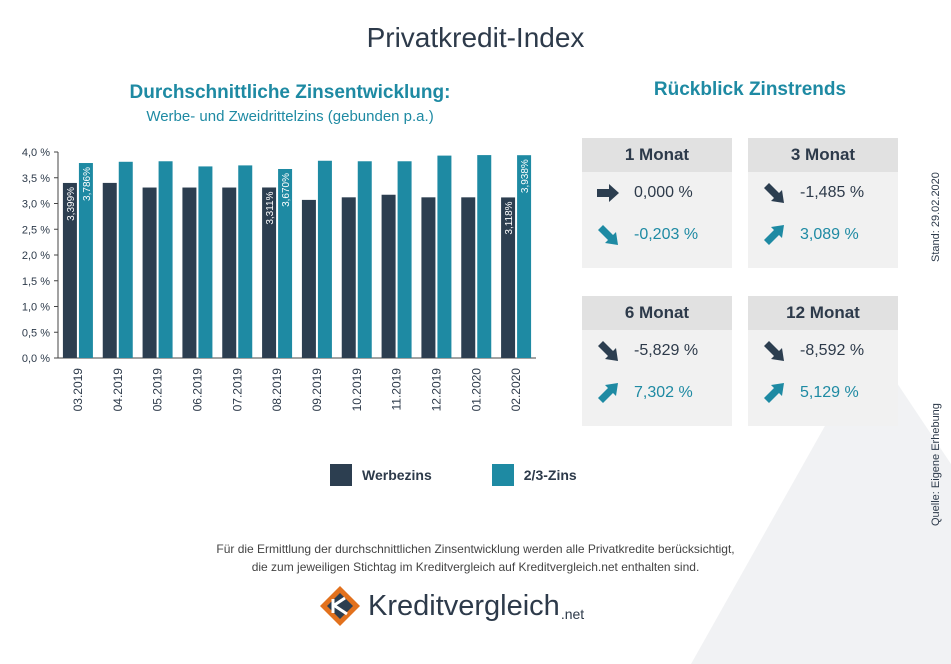 This screenshot has height=664, width=951. Describe the element at coordinates (36, 230) in the screenshot. I see `y-tick-label: 2,5 %` at that location.